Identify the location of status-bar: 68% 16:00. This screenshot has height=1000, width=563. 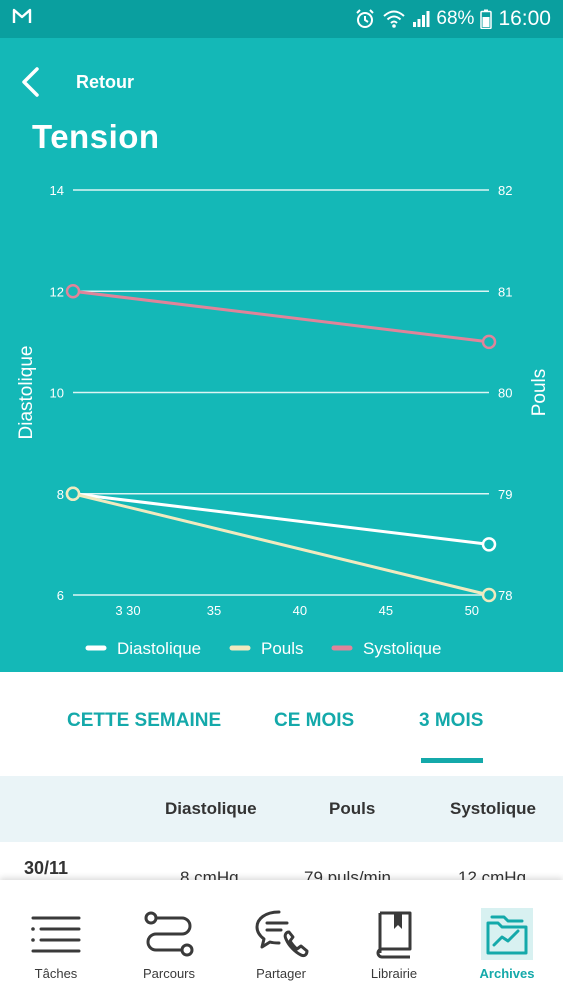
(281, 19).